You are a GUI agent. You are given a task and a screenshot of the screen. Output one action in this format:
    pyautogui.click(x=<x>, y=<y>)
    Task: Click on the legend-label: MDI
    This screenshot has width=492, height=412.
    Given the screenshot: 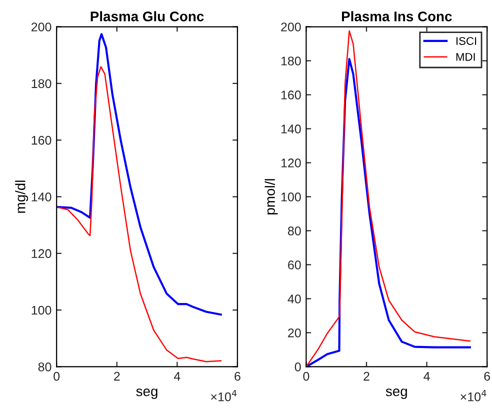 What is the action you would take?
    pyautogui.click(x=465, y=57)
    